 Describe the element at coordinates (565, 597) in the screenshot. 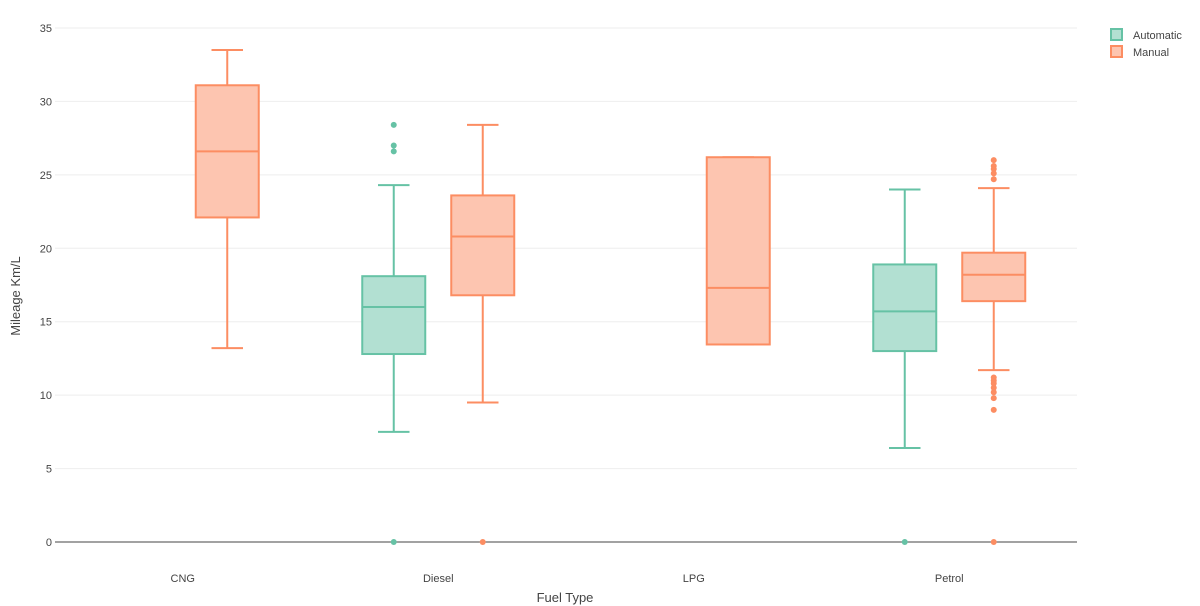

I see `x-axis-title: Fuel Type` at that location.